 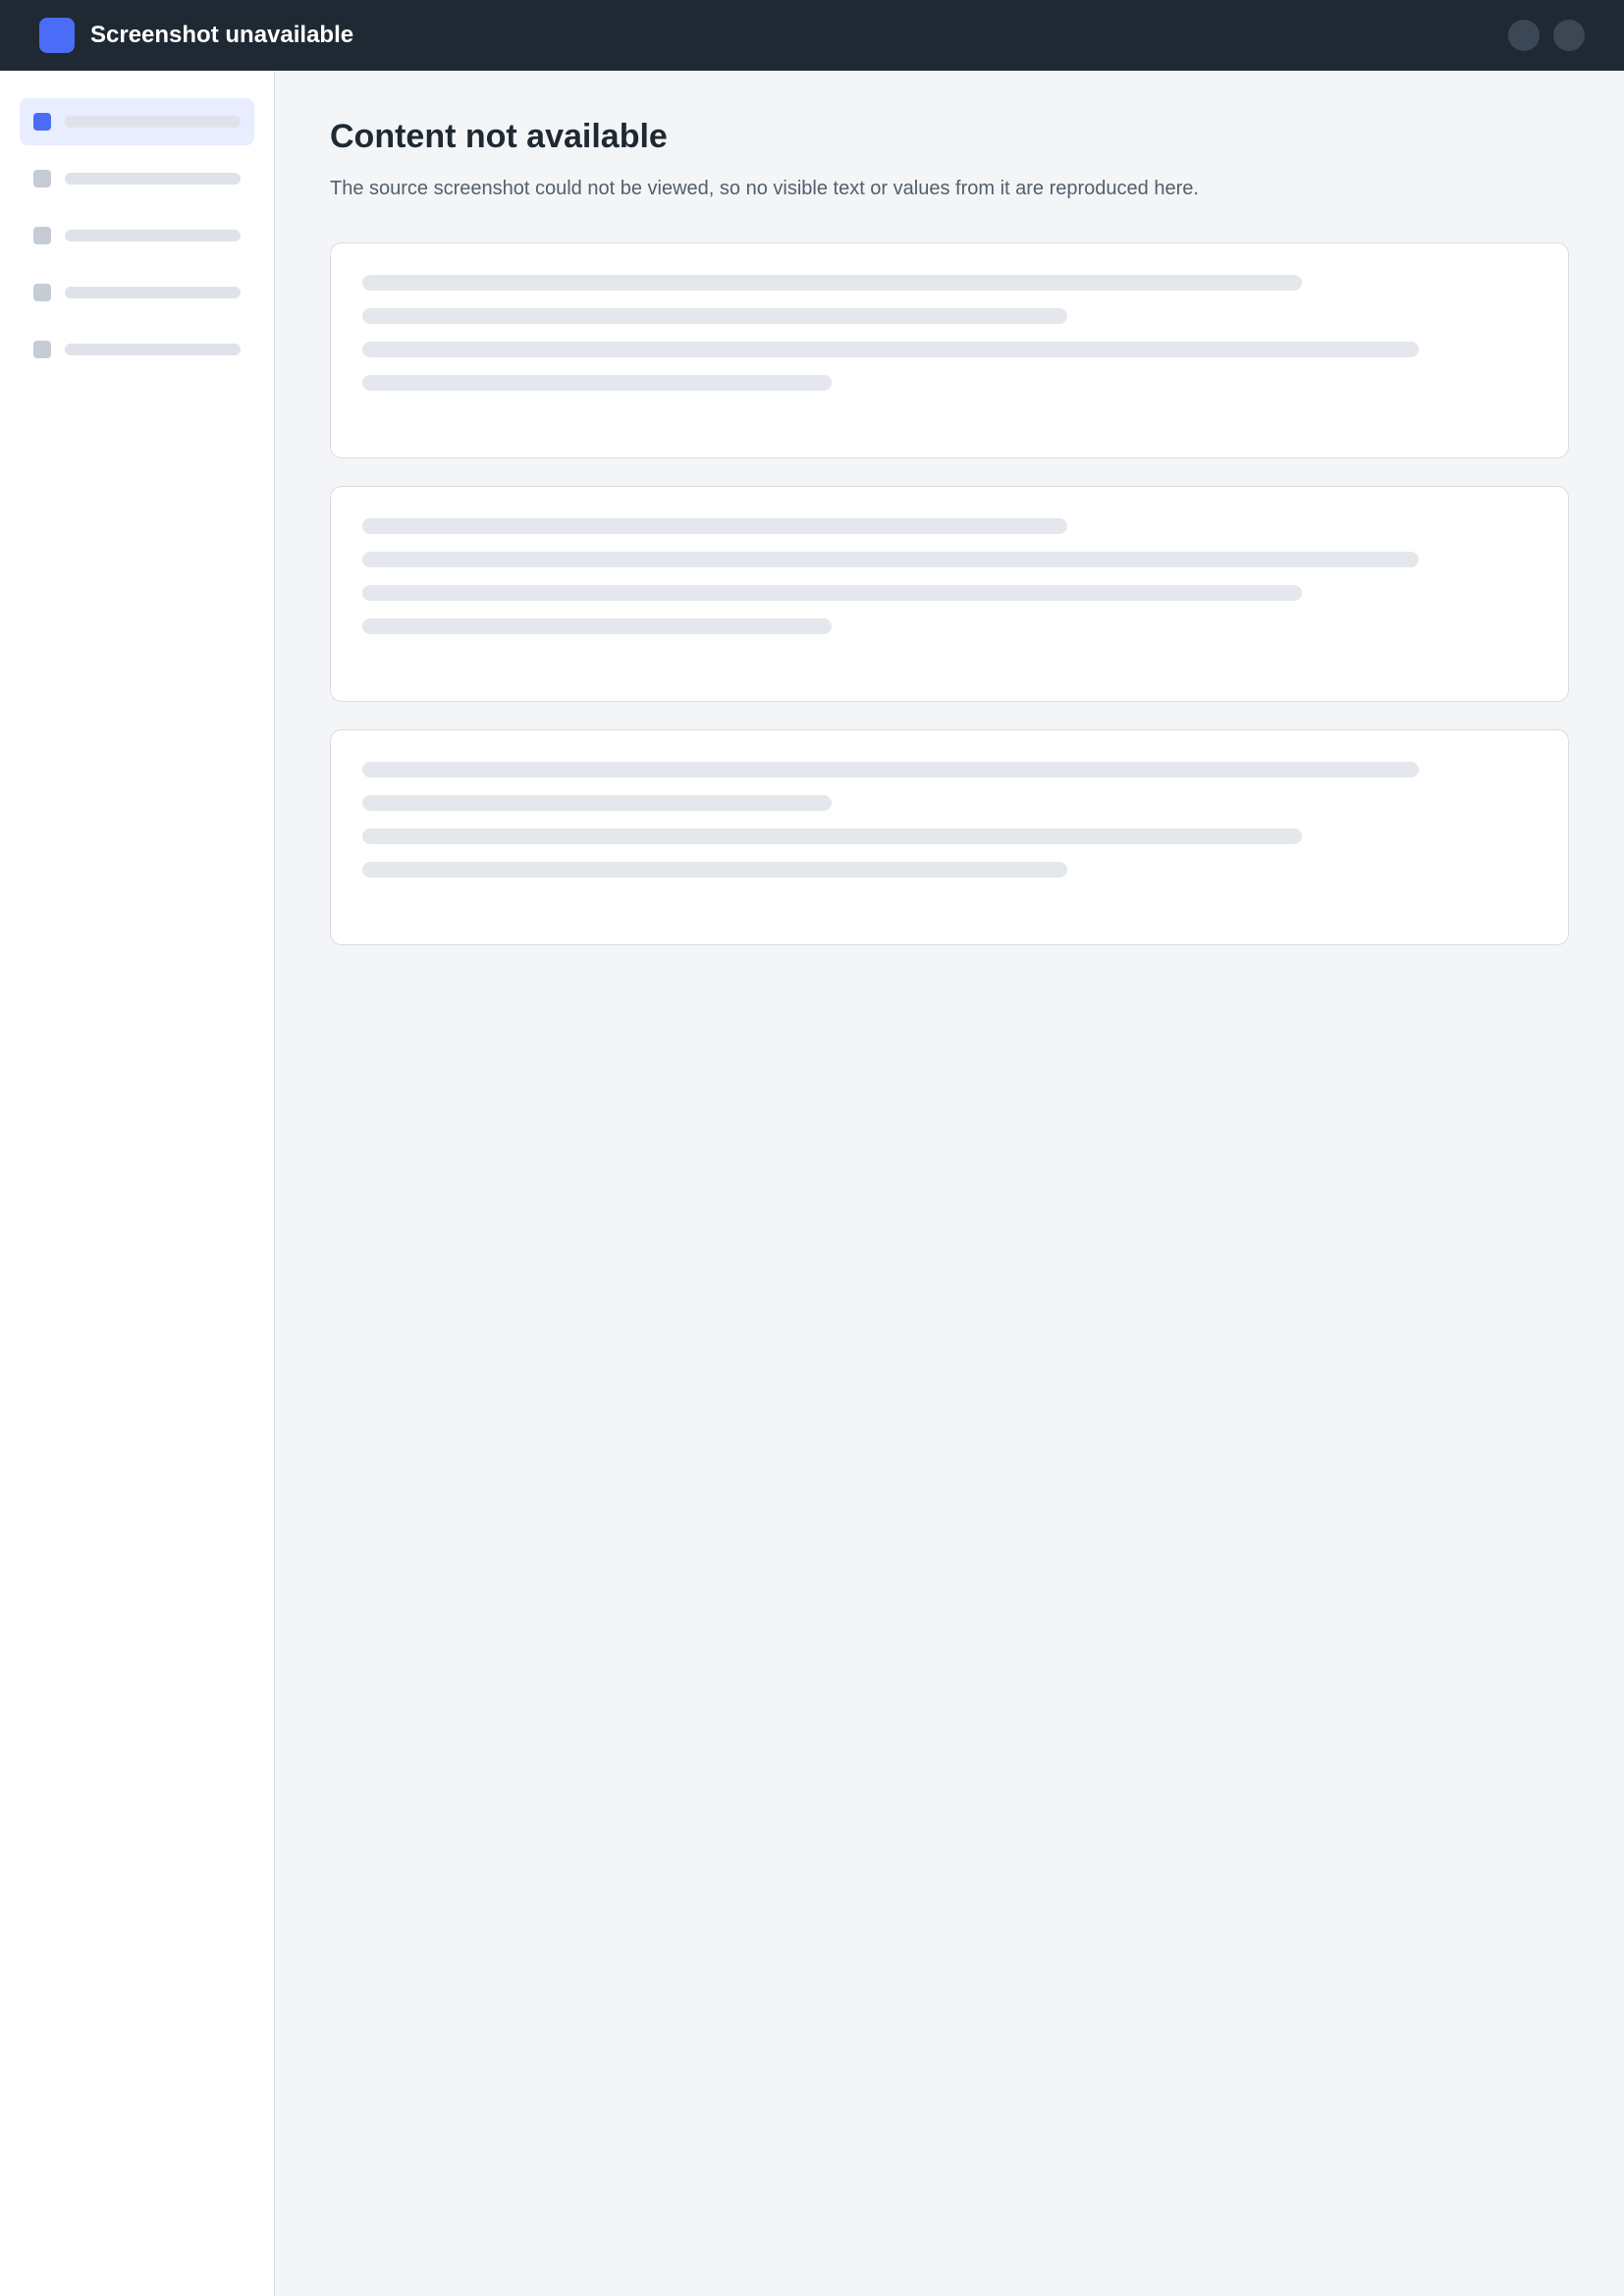 I want to click on app-title: Screenshot unavailable, so click(x=222, y=35).